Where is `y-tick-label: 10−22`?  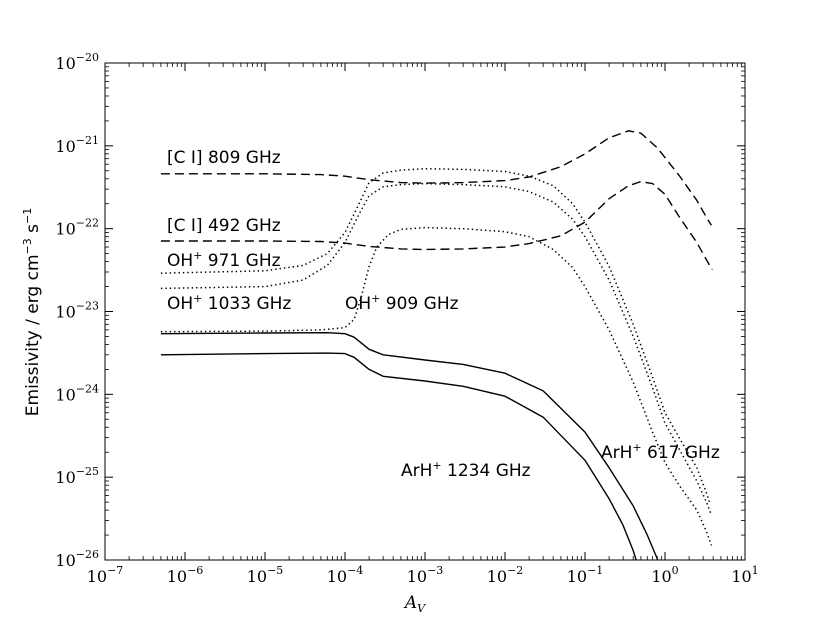 y-tick-label: 10−22 is located at coordinates (77, 228).